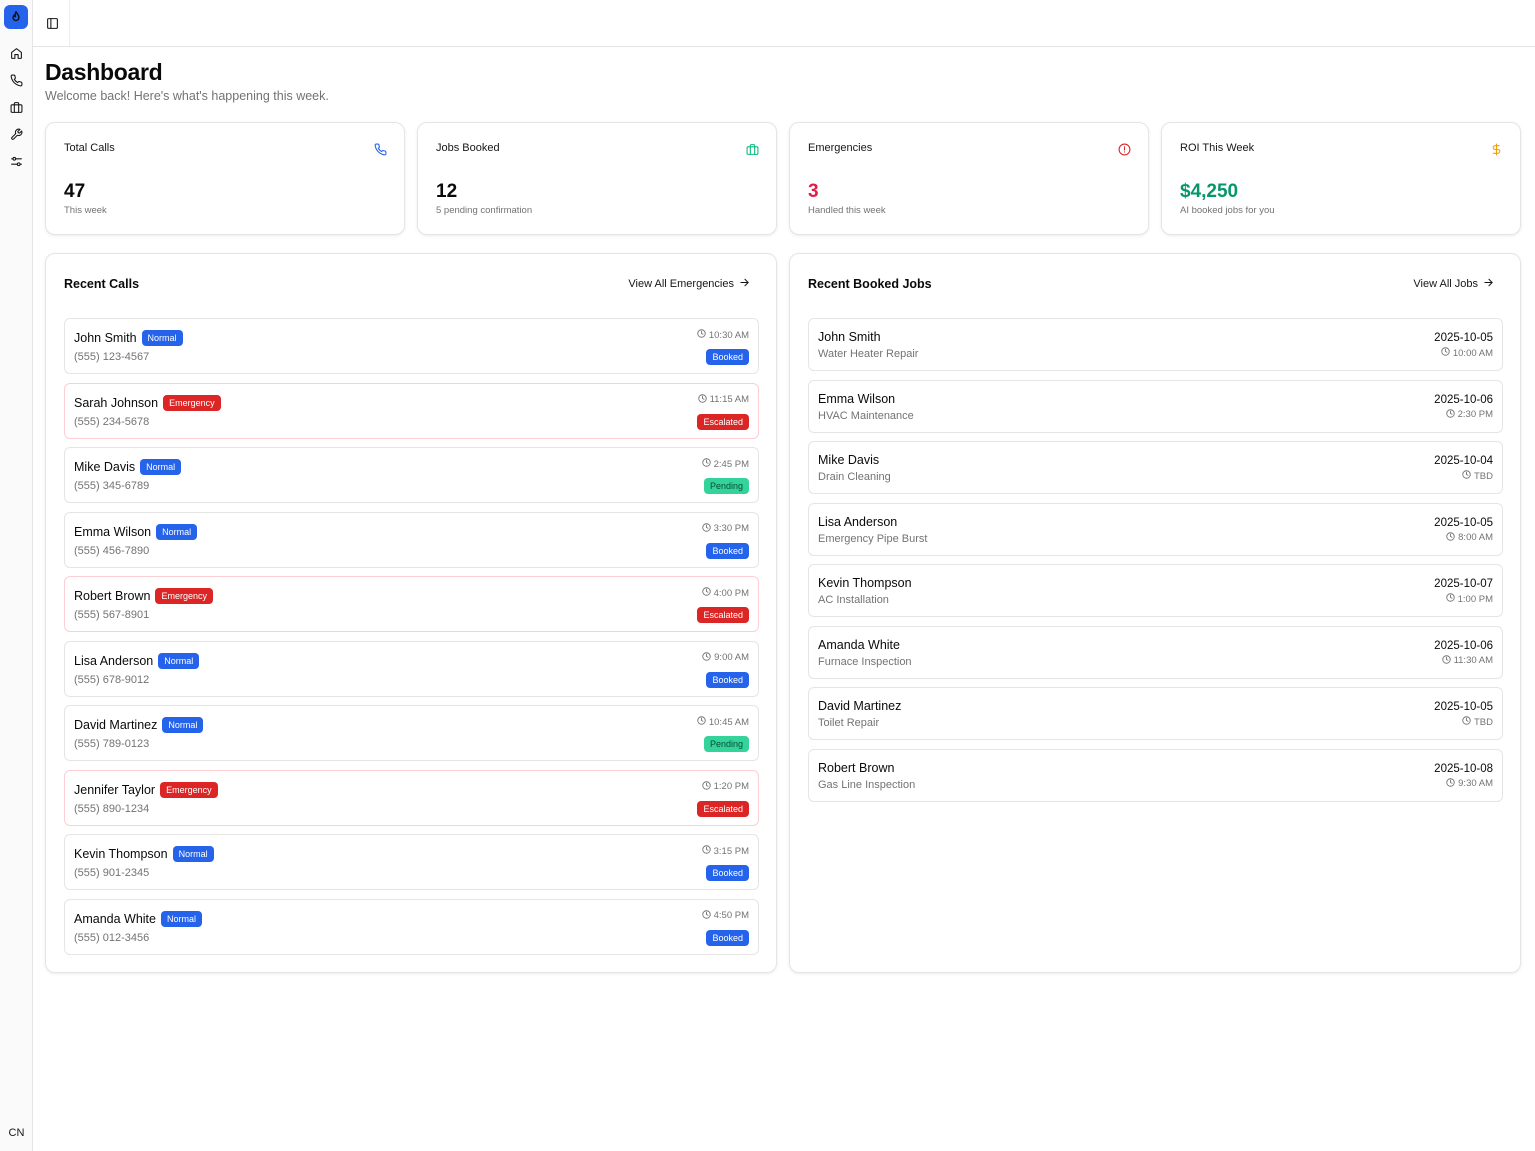 Image resolution: width=1535 pixels, height=1151 pixels. What do you see at coordinates (597, 178) in the screenshot?
I see `stat-card-jobs-booked: Jobs Booked 12 5 pending confirmation` at bounding box center [597, 178].